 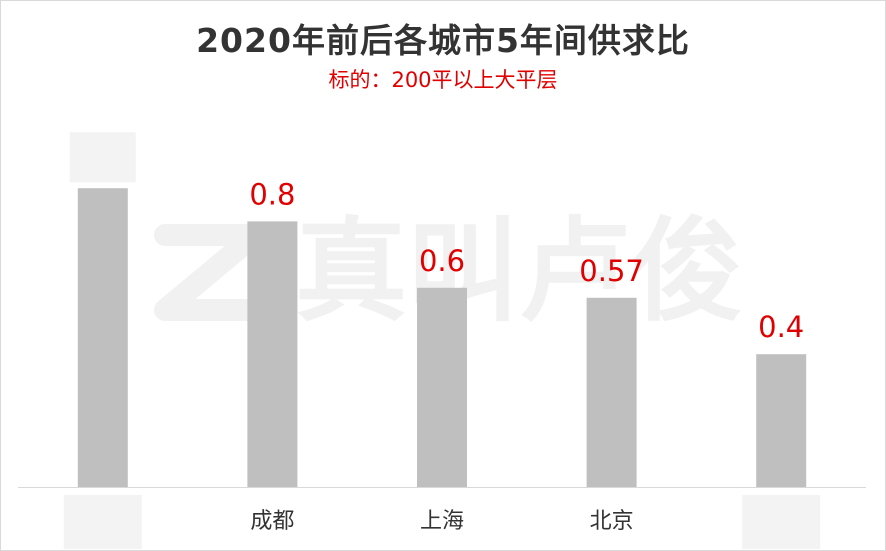 What do you see at coordinates (611, 271) in the screenshot?
I see `value-label-3: 0.57` at bounding box center [611, 271].